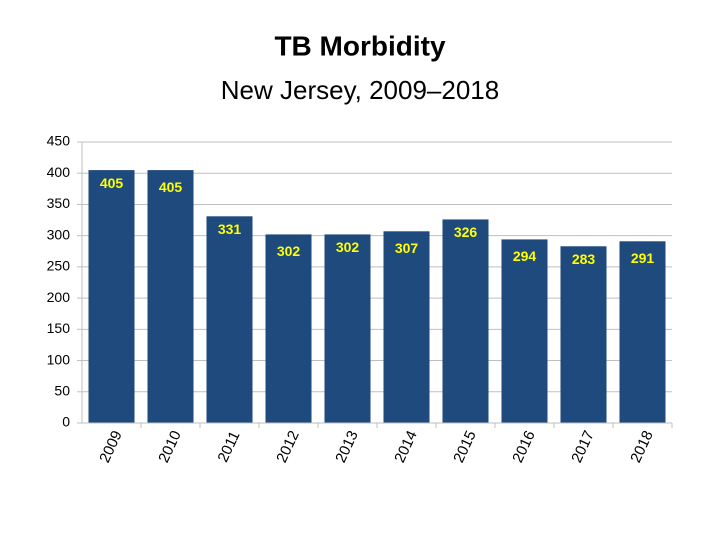 The width and height of the screenshot is (720, 540). Describe the element at coordinates (584, 259) in the screenshot. I see `data-label: 283` at that location.